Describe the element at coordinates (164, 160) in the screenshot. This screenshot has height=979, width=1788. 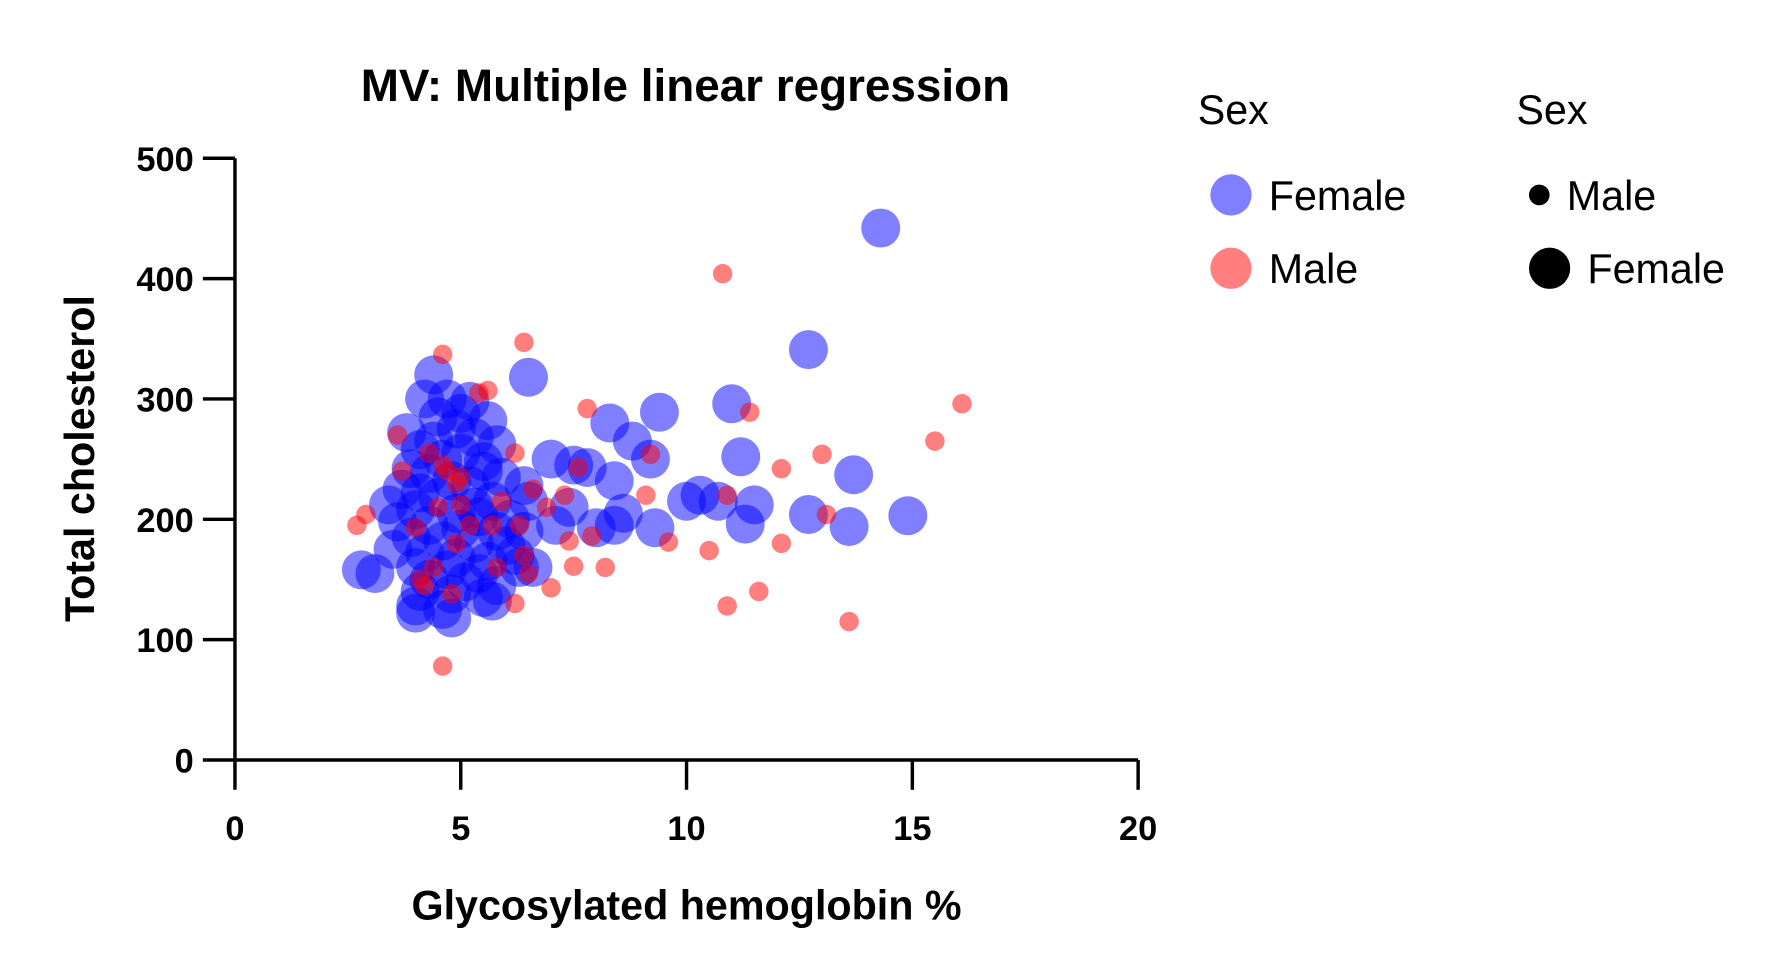
I see `y-tick-label: 500` at that location.